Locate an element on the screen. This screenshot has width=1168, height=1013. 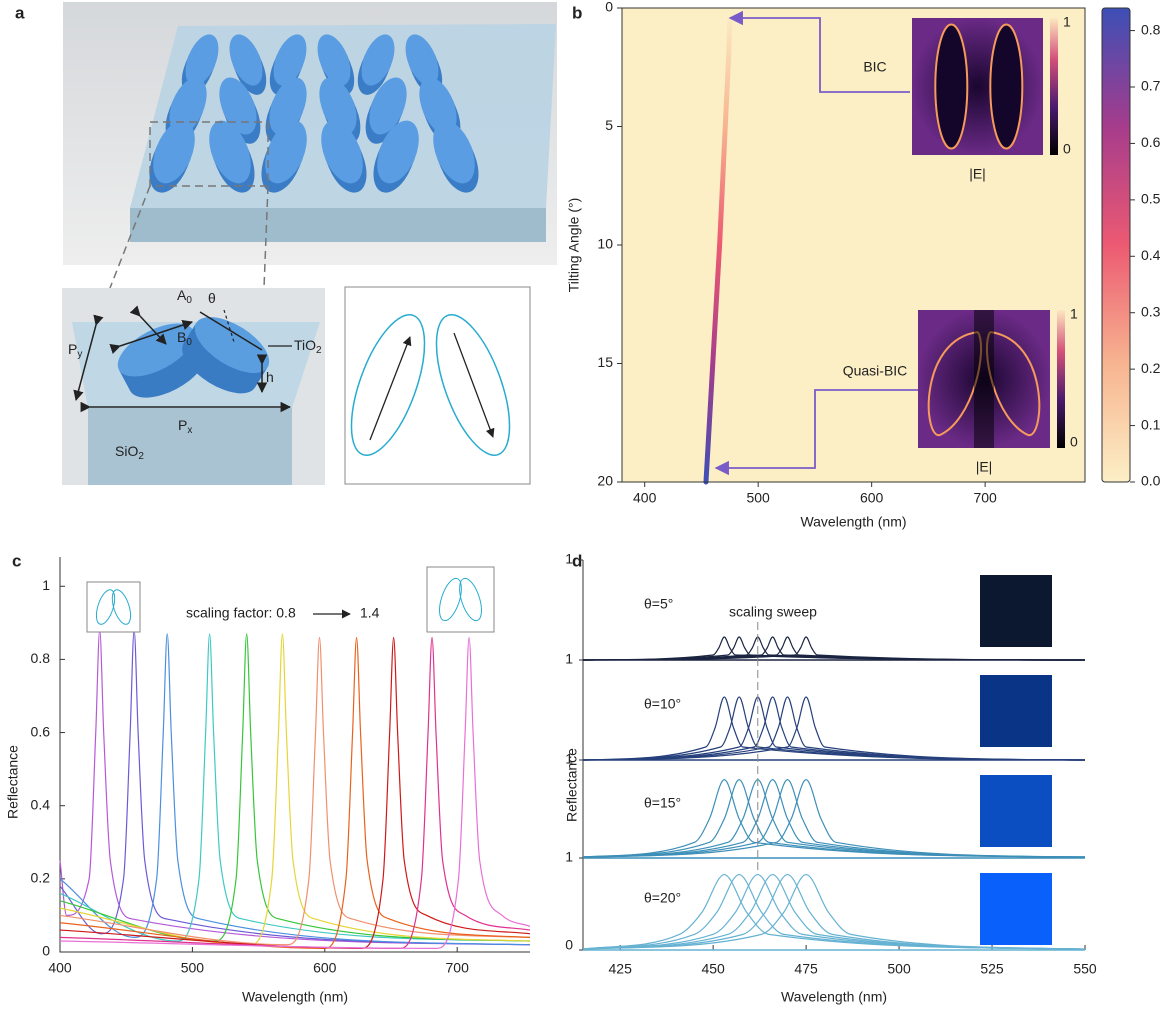
annotation: scaling sweep is located at coordinates (773, 612).